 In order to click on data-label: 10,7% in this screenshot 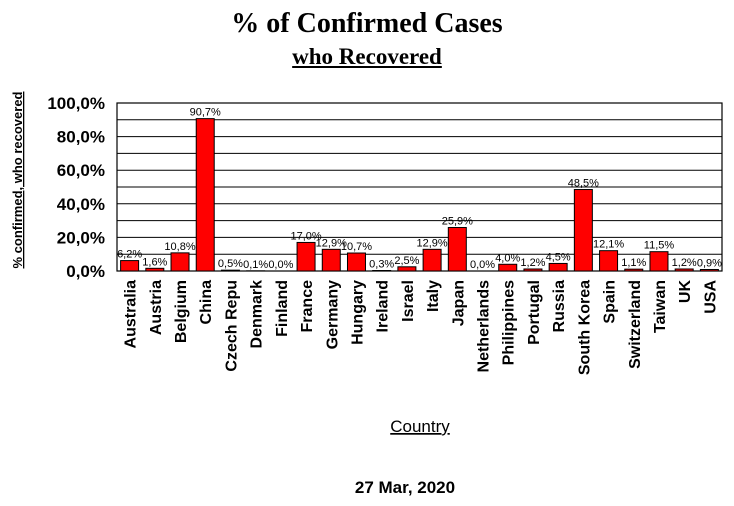, I will do `click(356, 247)`.